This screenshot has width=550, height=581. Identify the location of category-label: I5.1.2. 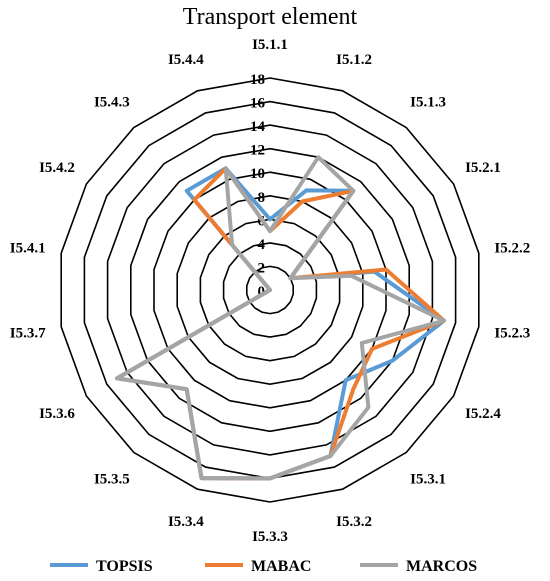
(354, 60).